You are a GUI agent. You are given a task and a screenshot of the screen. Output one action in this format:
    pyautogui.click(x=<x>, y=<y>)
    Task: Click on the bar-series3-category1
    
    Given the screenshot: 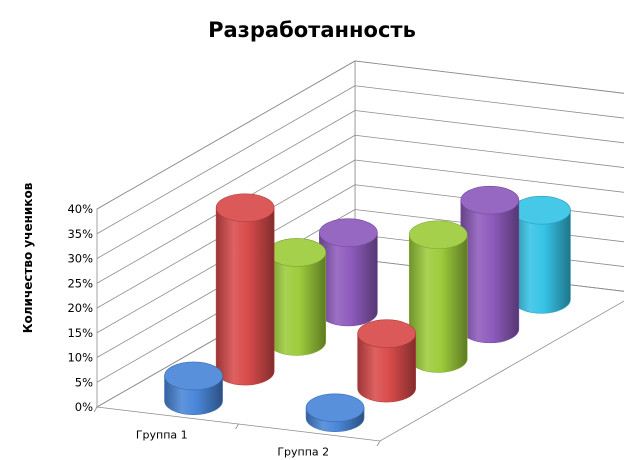 What is the action you would take?
    pyautogui.click(x=297, y=297)
    